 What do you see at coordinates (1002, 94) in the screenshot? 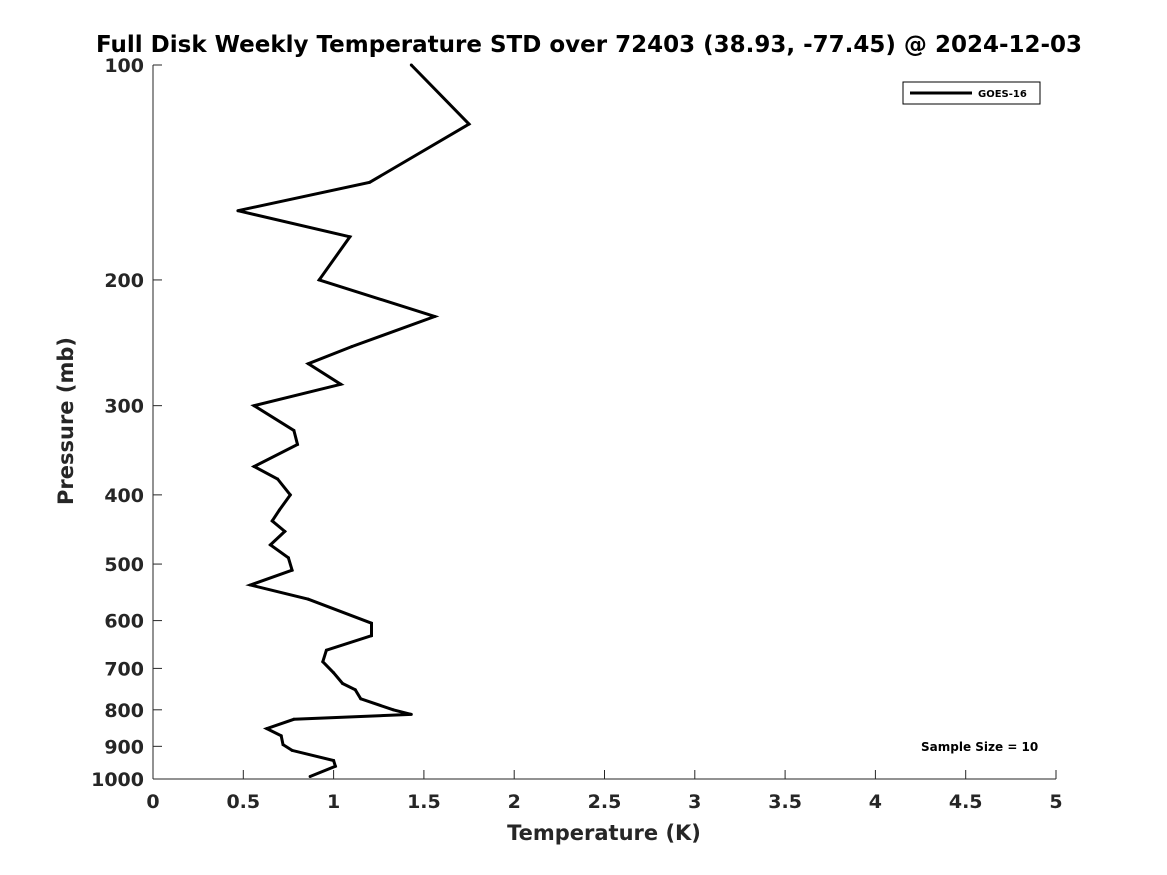
I see `legend-label-goes-16: GOES-16` at bounding box center [1002, 94].